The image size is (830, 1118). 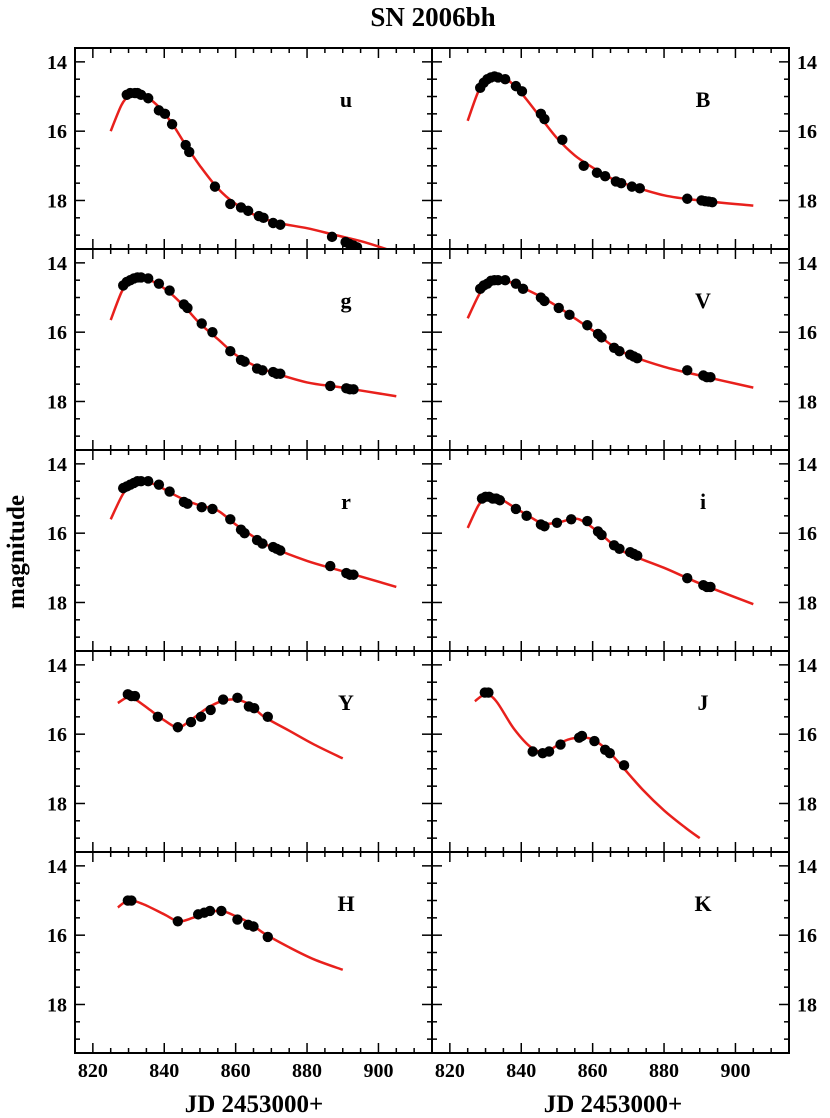 I want to click on x-tick-label: 820, so click(x=450, y=1071).